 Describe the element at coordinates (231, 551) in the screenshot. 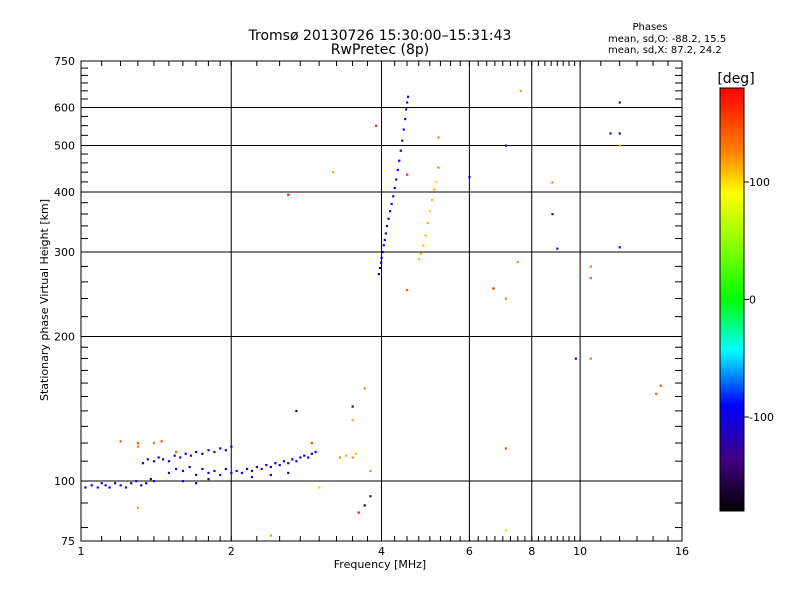

I see `x-tick-label: 2` at that location.